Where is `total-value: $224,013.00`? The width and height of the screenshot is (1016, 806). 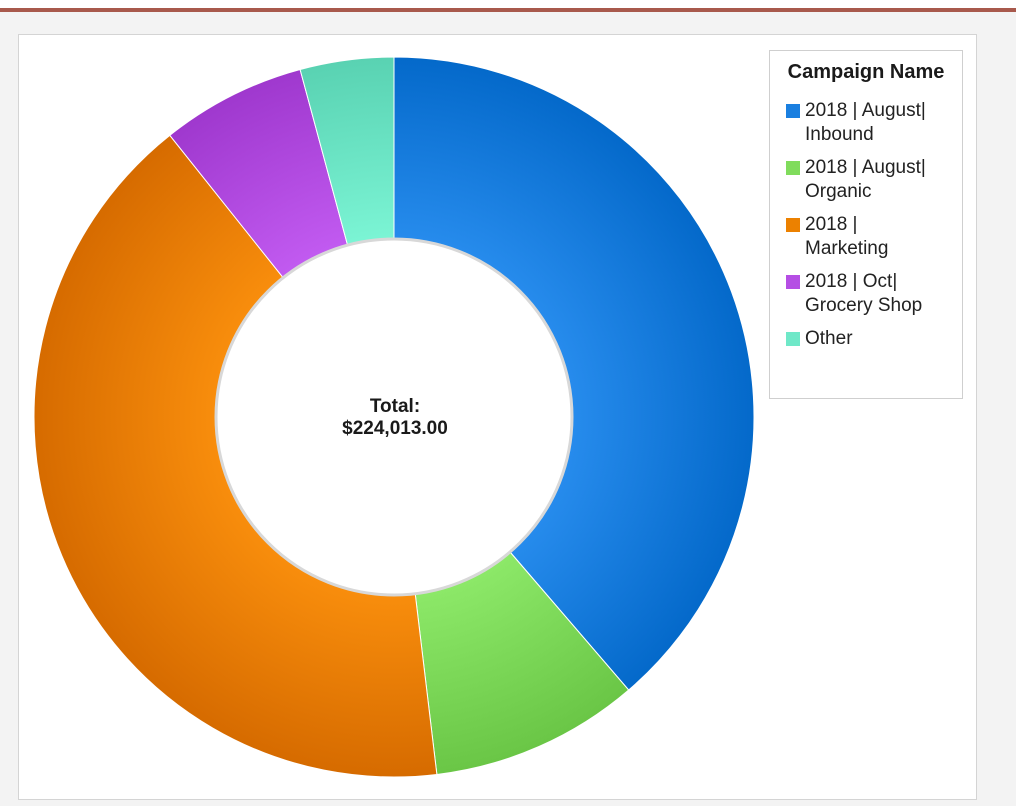 total-value: $224,013.00 is located at coordinates (395, 428).